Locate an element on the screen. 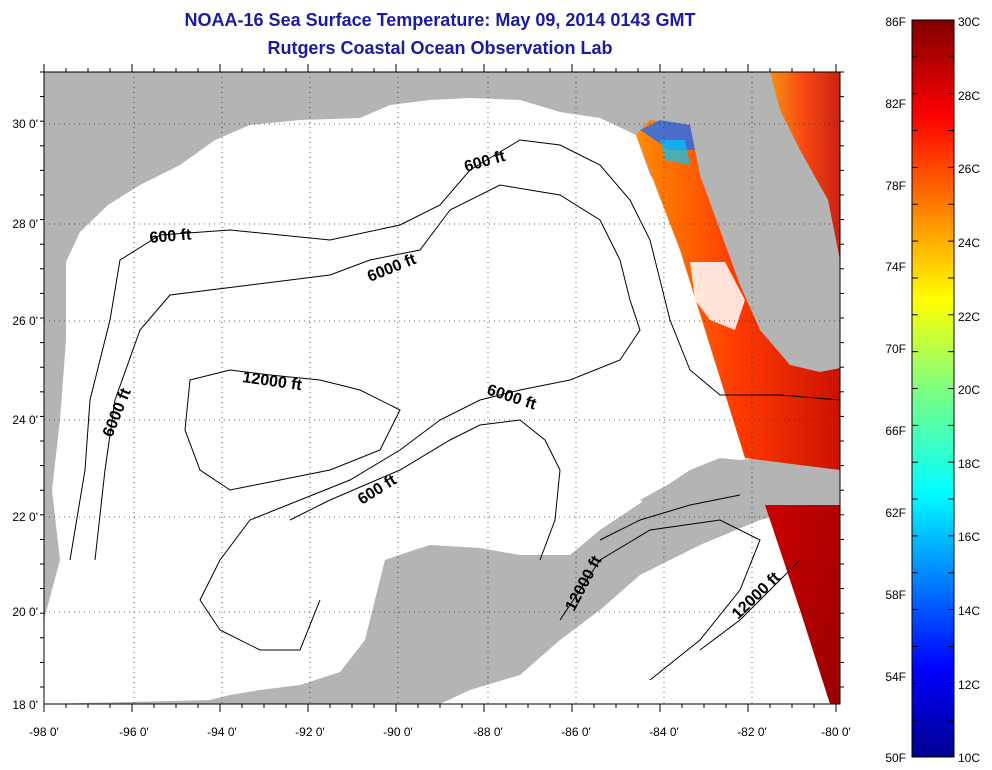 This screenshot has width=992, height=770. lat-label: 22 0' is located at coordinates (25, 517).